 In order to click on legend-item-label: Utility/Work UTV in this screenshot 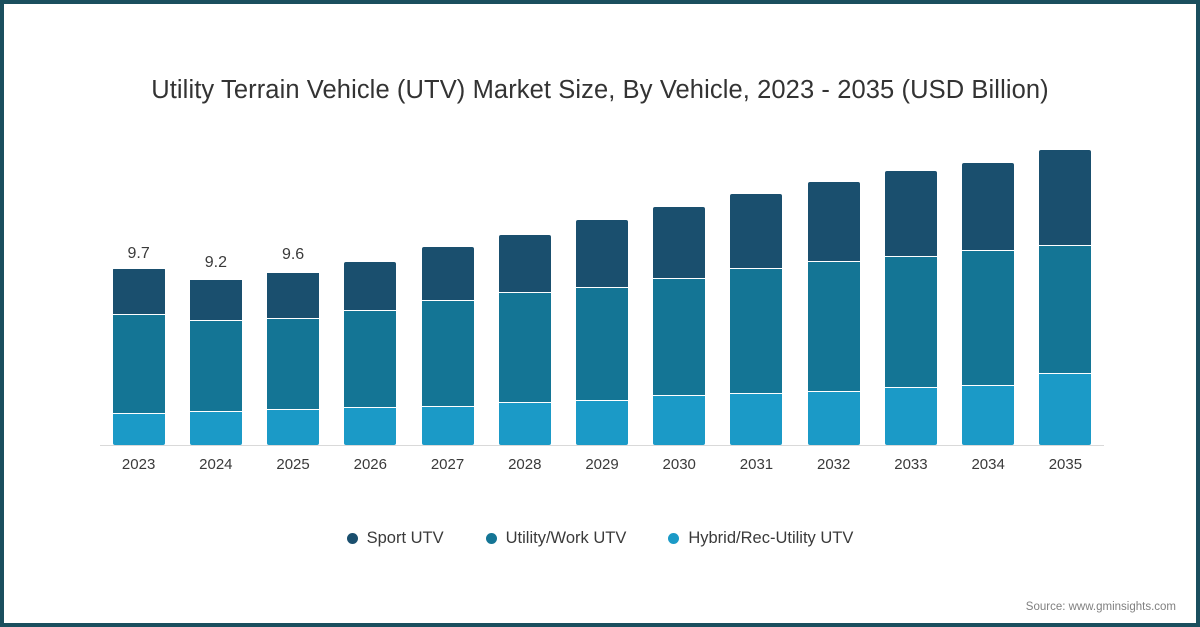, I will do `click(566, 538)`.